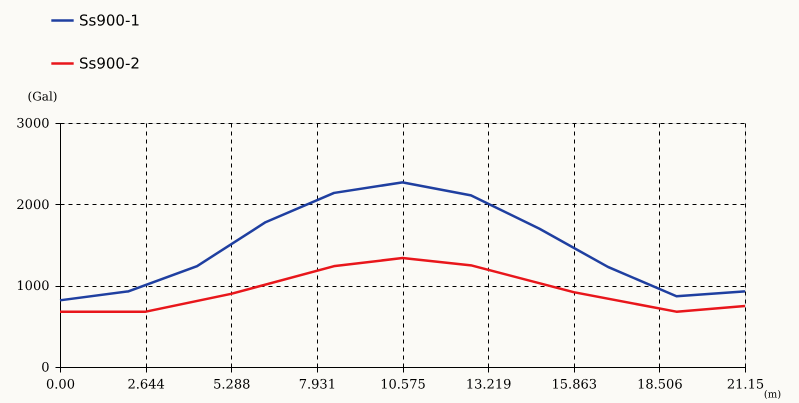 The image size is (799, 403). I want to click on x-tick-label: 2.644, so click(146, 385).